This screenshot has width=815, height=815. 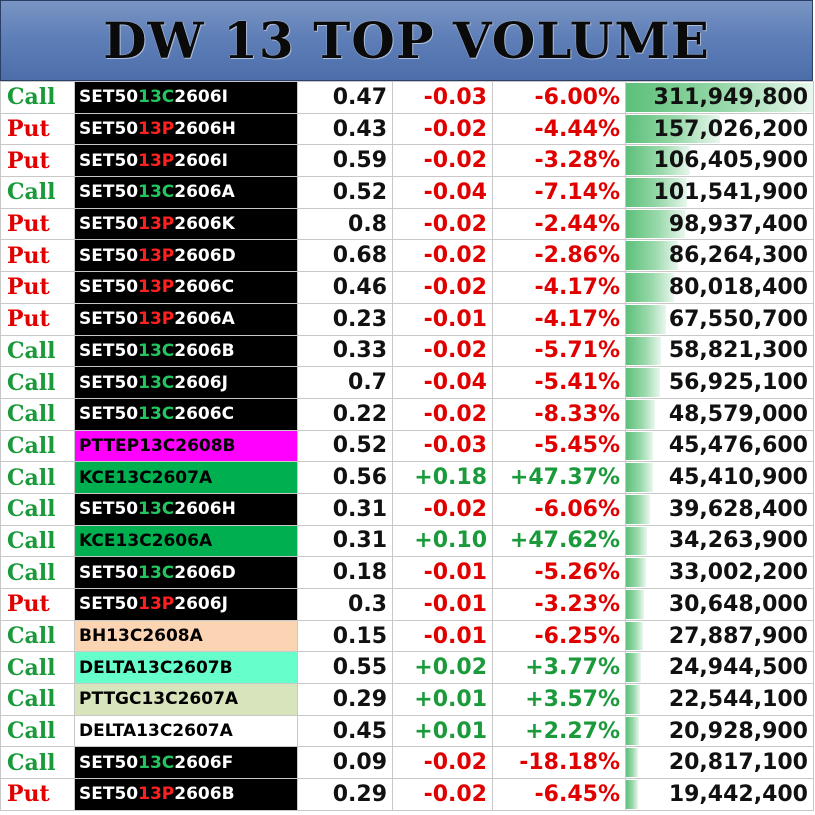 I want to click on warrant-name: KCE13C2606A, so click(x=186, y=541).